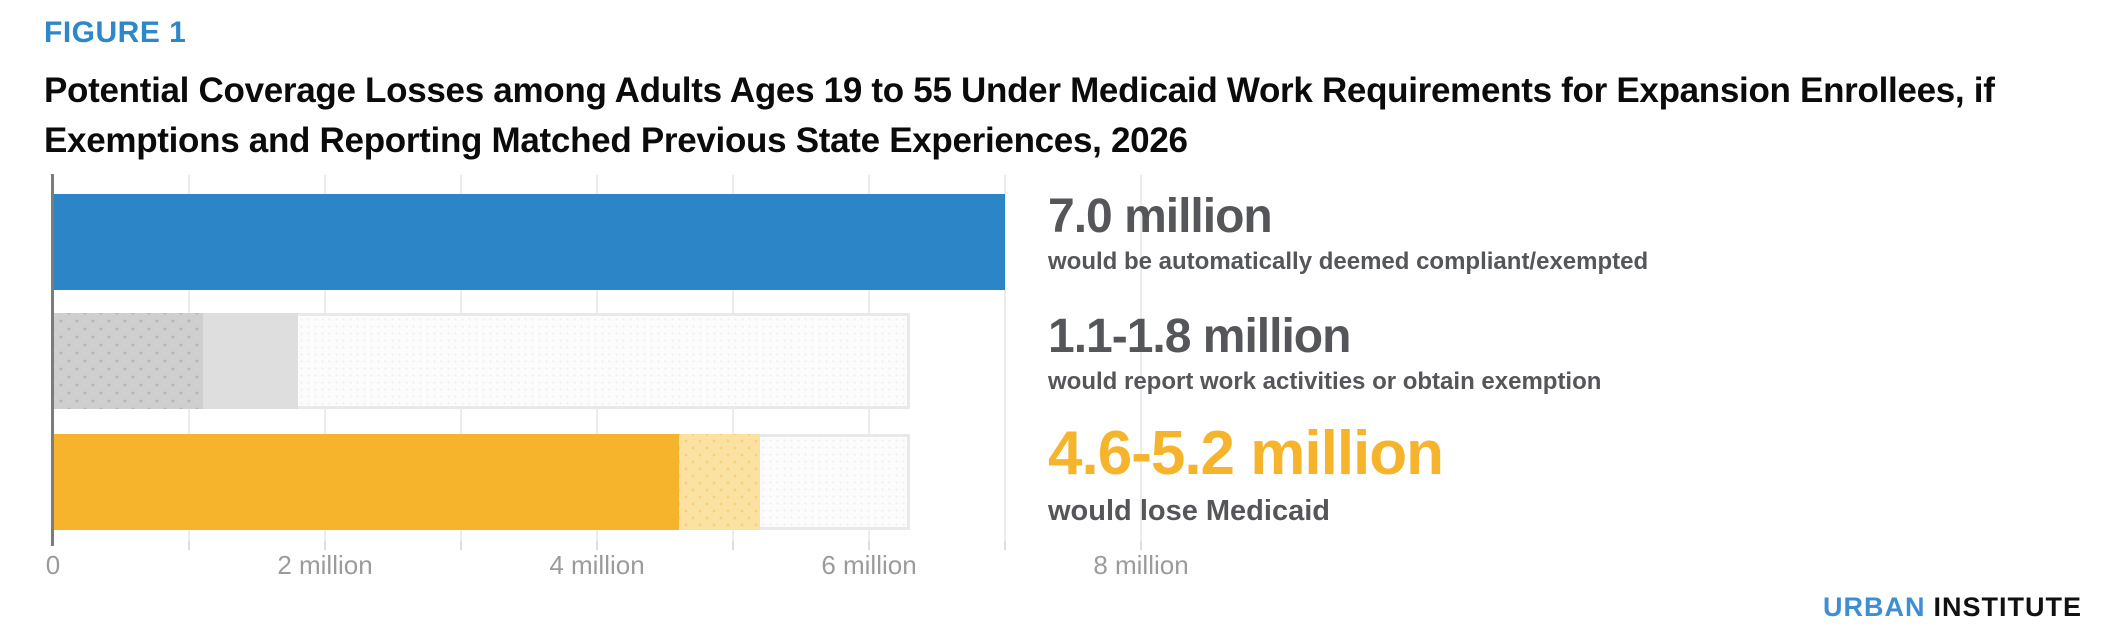 This screenshot has width=2108, height=631. Describe the element at coordinates (461, 545) in the screenshot. I see `tick-mark-3m` at that location.